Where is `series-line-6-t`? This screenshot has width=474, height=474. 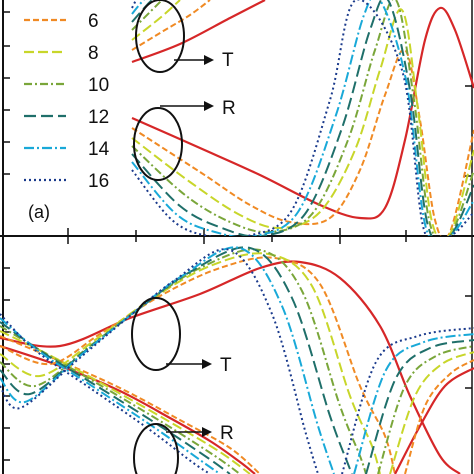
series-line-6-t is located at coordinates (171, 25).